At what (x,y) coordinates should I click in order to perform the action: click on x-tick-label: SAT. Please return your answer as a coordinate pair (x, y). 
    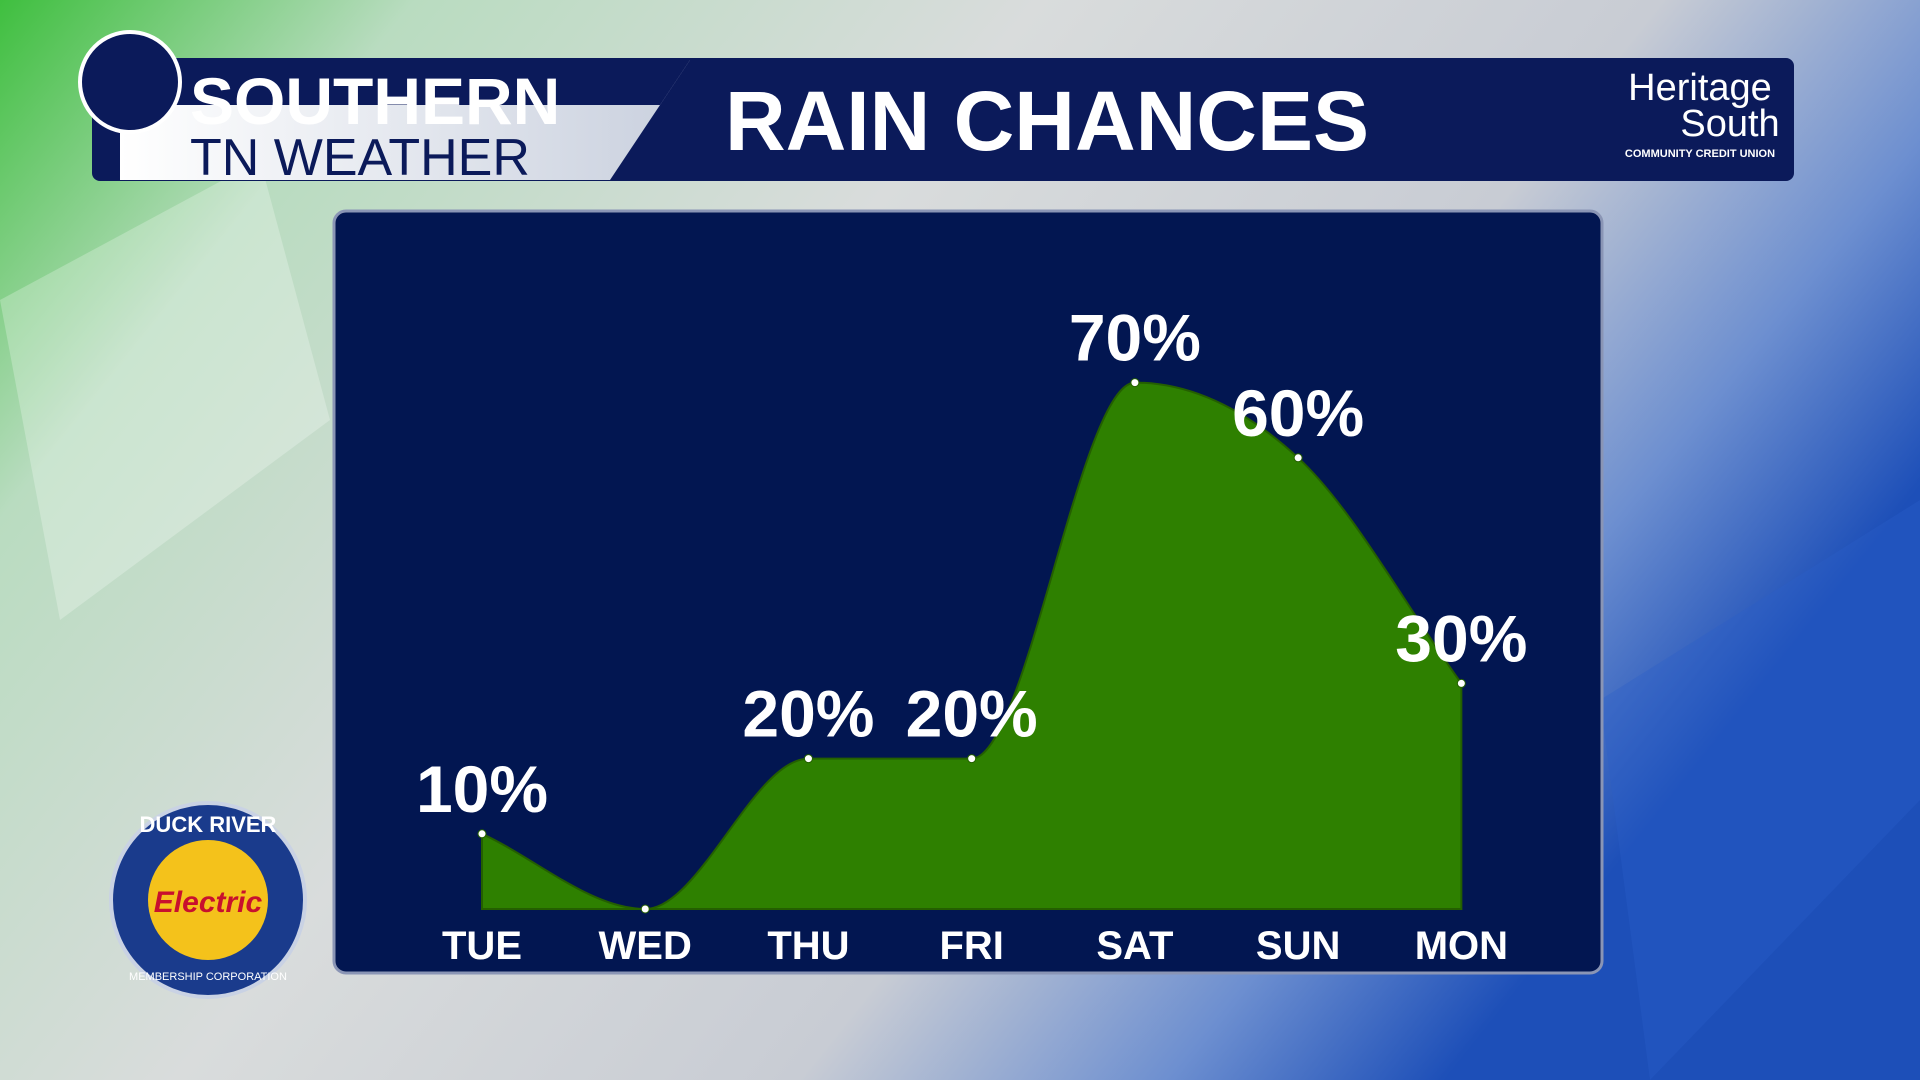
    Looking at the image, I should click on (1134, 946).